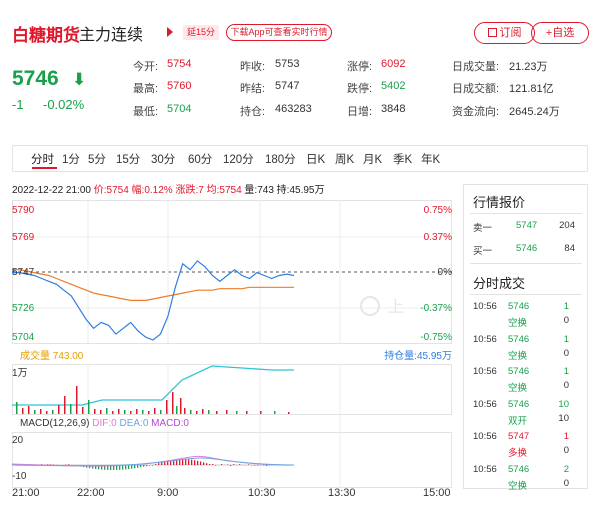 Image resolution: width=600 pixels, height=515 pixels. Describe the element at coordinates (499, 201) in the screenshot. I see `quote-title: 行情报价` at that location.